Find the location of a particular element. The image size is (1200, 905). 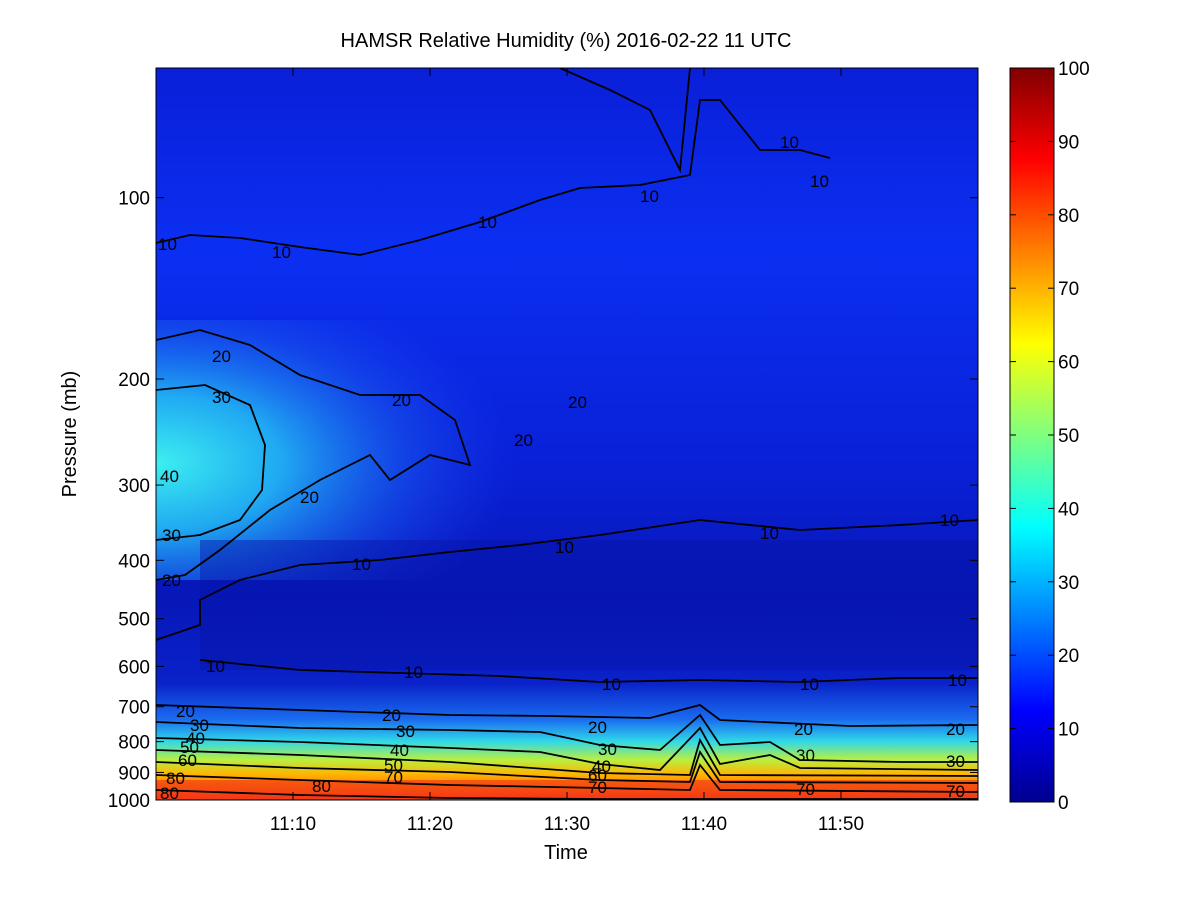

y-tick-label: 700 is located at coordinates (134, 708).